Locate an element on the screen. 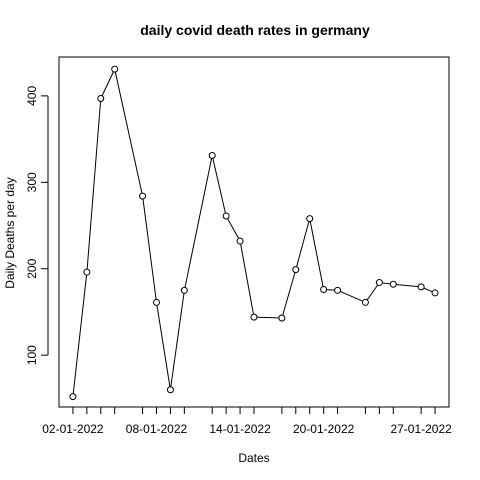  y-axis: 100 200 300 400 is located at coordinates (37, 225).